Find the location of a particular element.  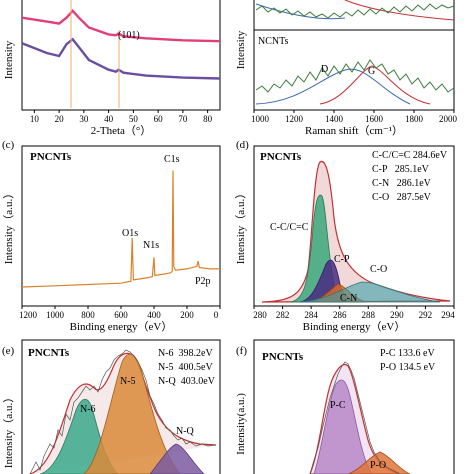

panel-d-xtick-label: 280 is located at coordinates (260, 315).